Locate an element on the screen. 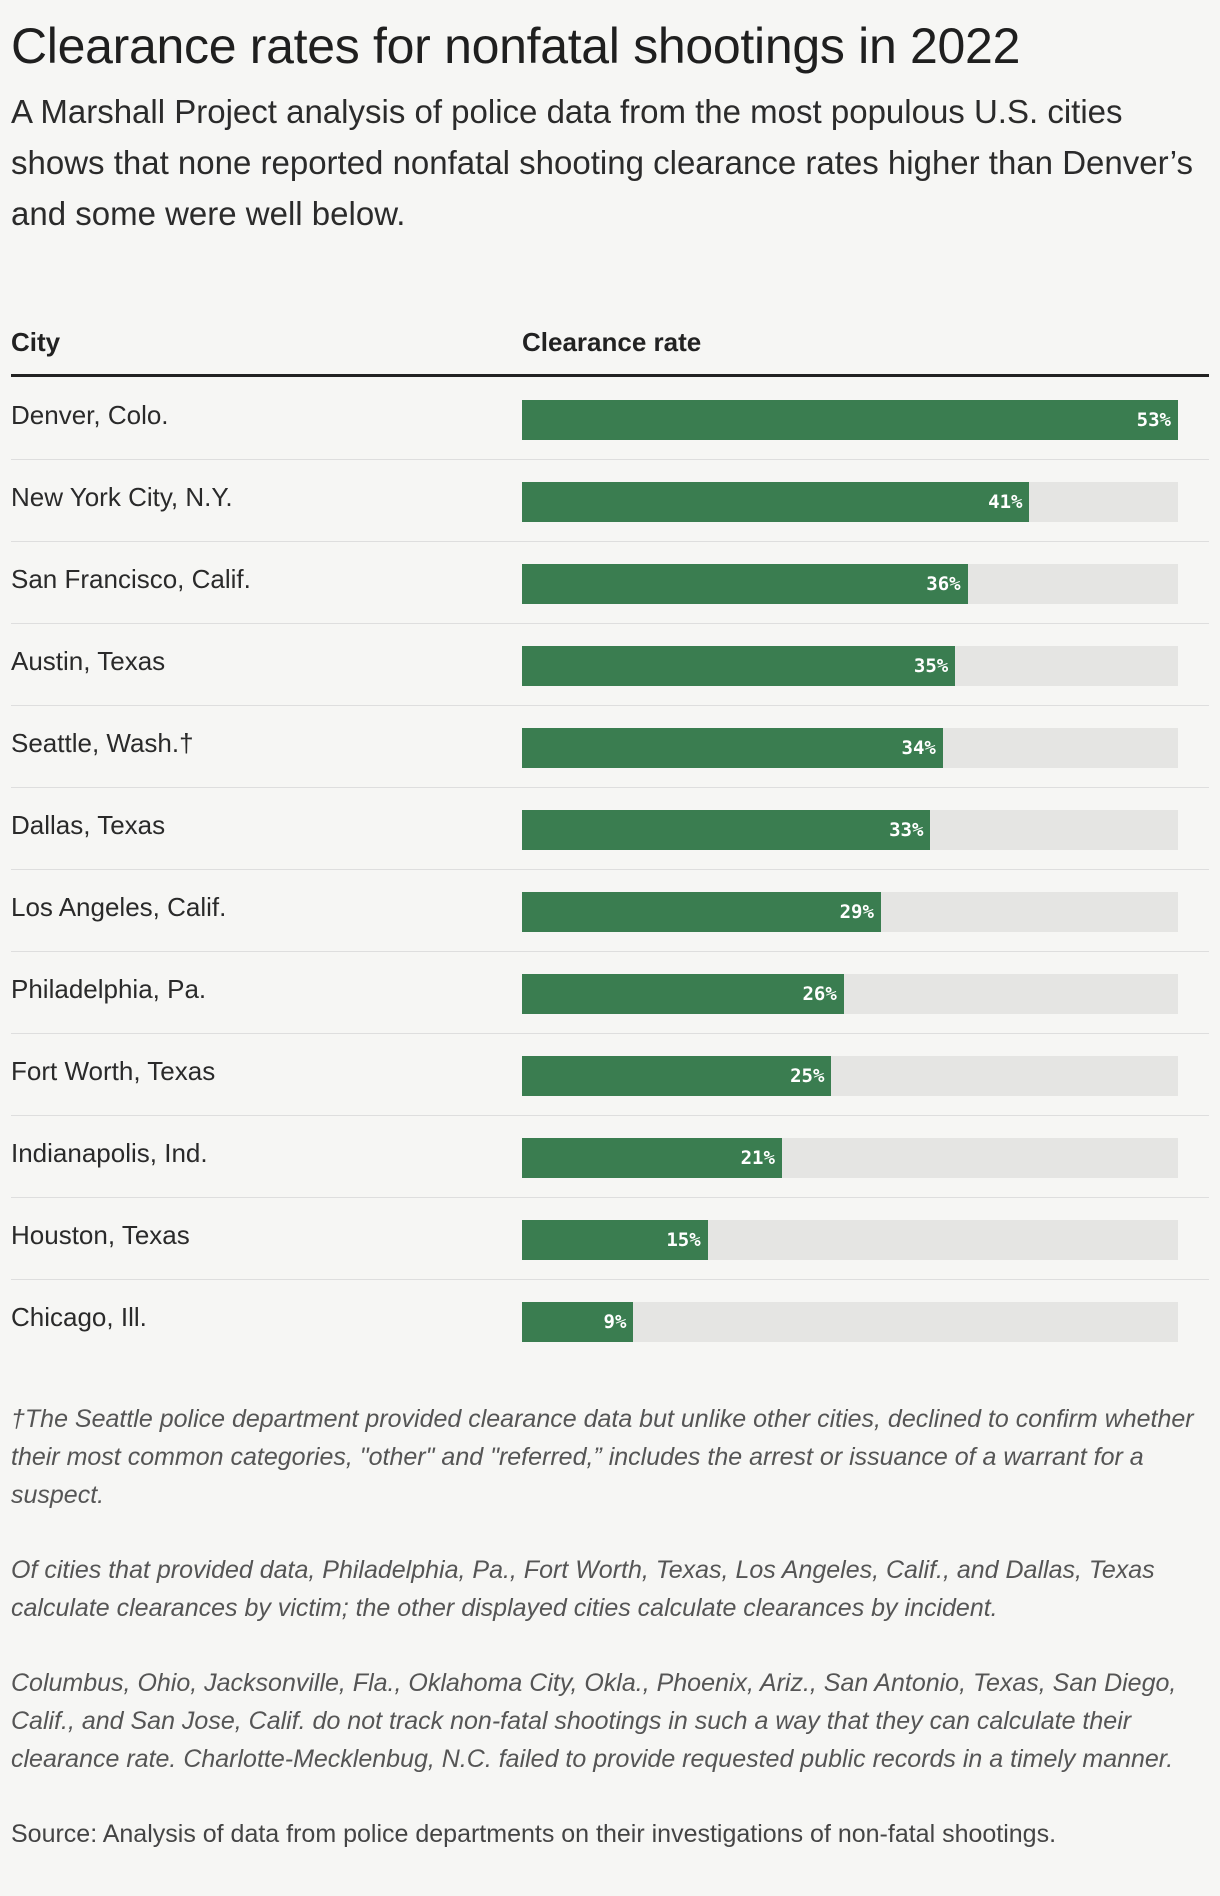 Image resolution: width=1220 pixels, height=1896 pixels. bar-track: 35% is located at coordinates (850, 666).